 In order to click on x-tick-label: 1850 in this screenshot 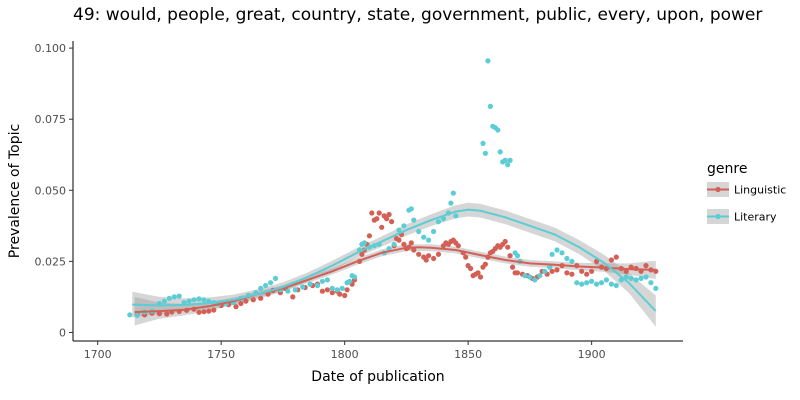, I will do `click(468, 354)`.